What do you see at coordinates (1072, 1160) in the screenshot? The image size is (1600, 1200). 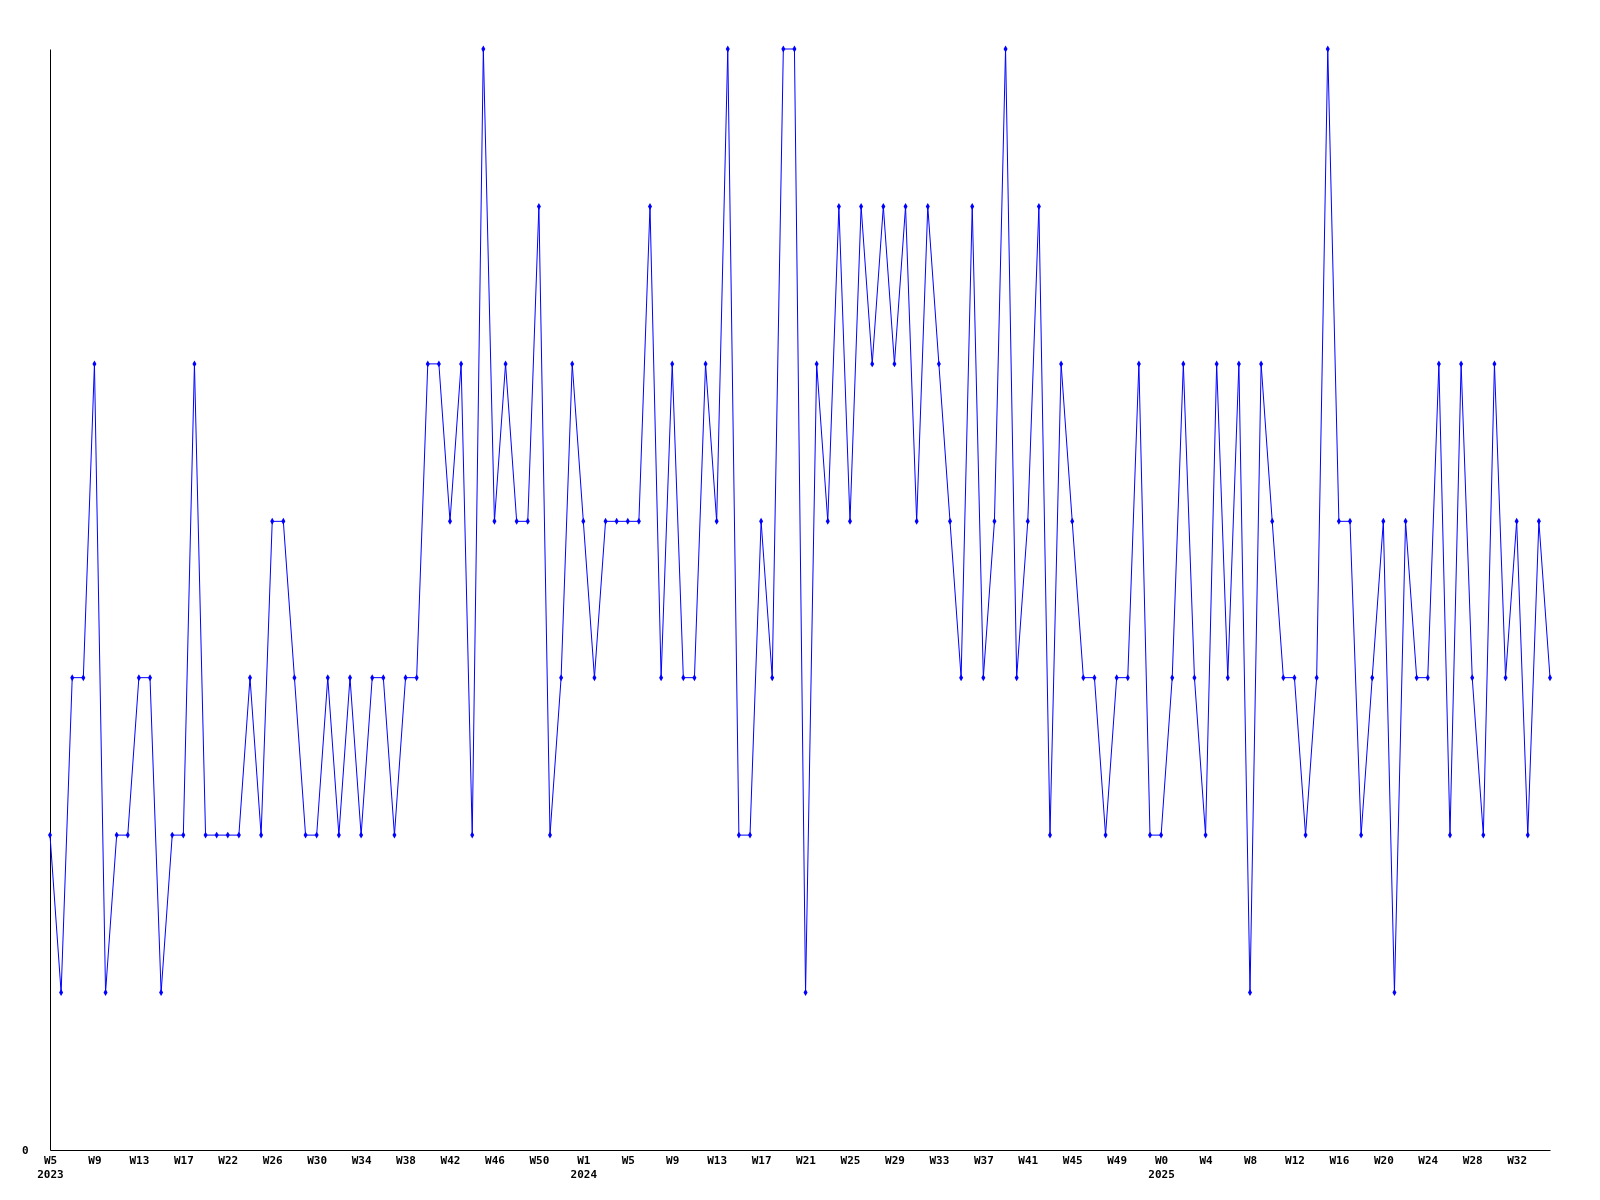 I see `x-tick-label: W45` at bounding box center [1072, 1160].